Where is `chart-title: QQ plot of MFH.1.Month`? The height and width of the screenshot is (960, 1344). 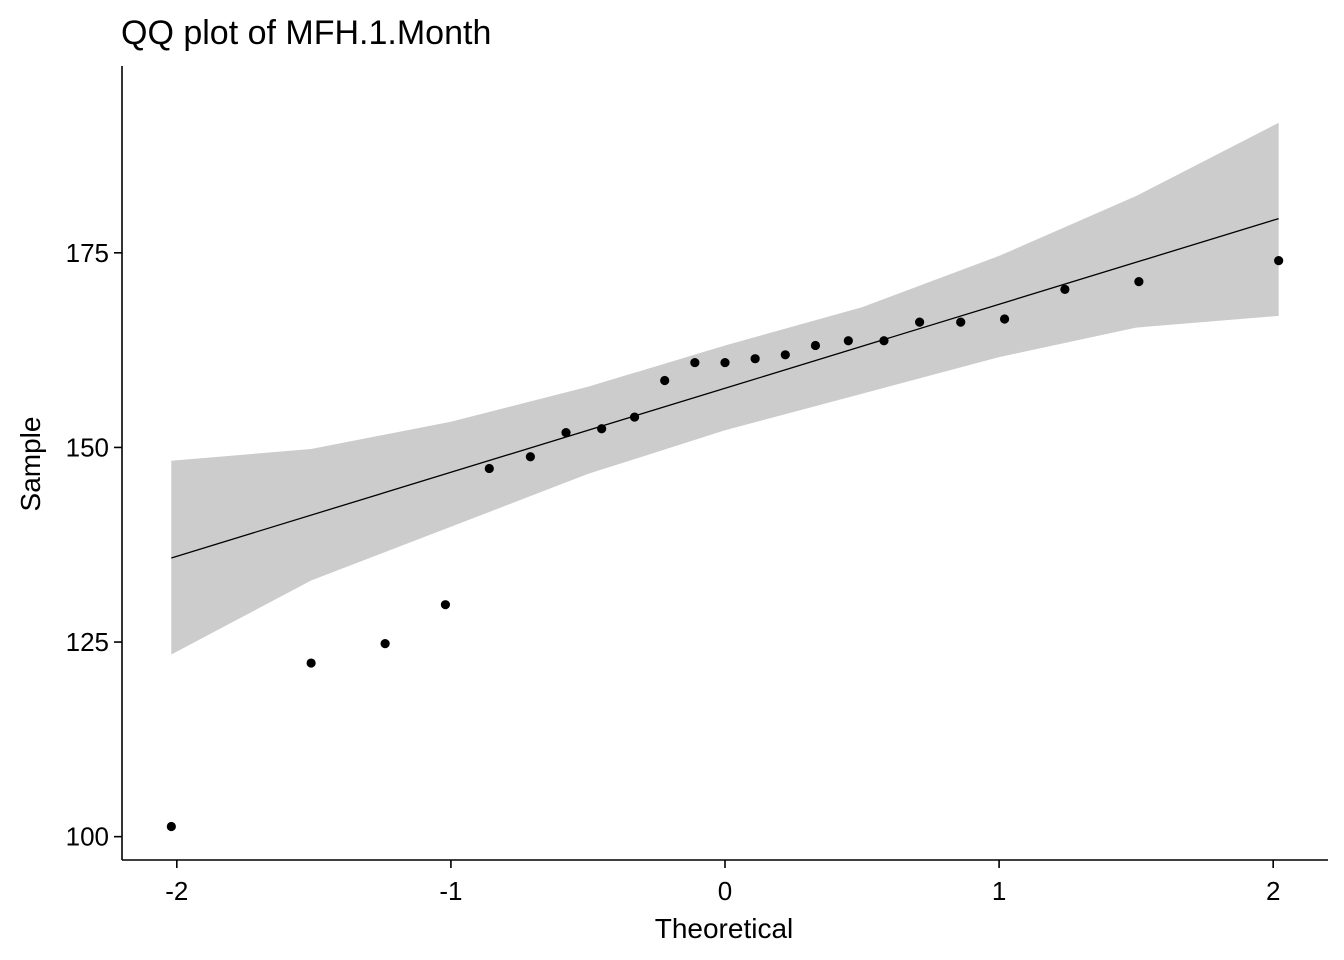 chart-title: QQ plot of MFH.1.Month is located at coordinates (306, 33).